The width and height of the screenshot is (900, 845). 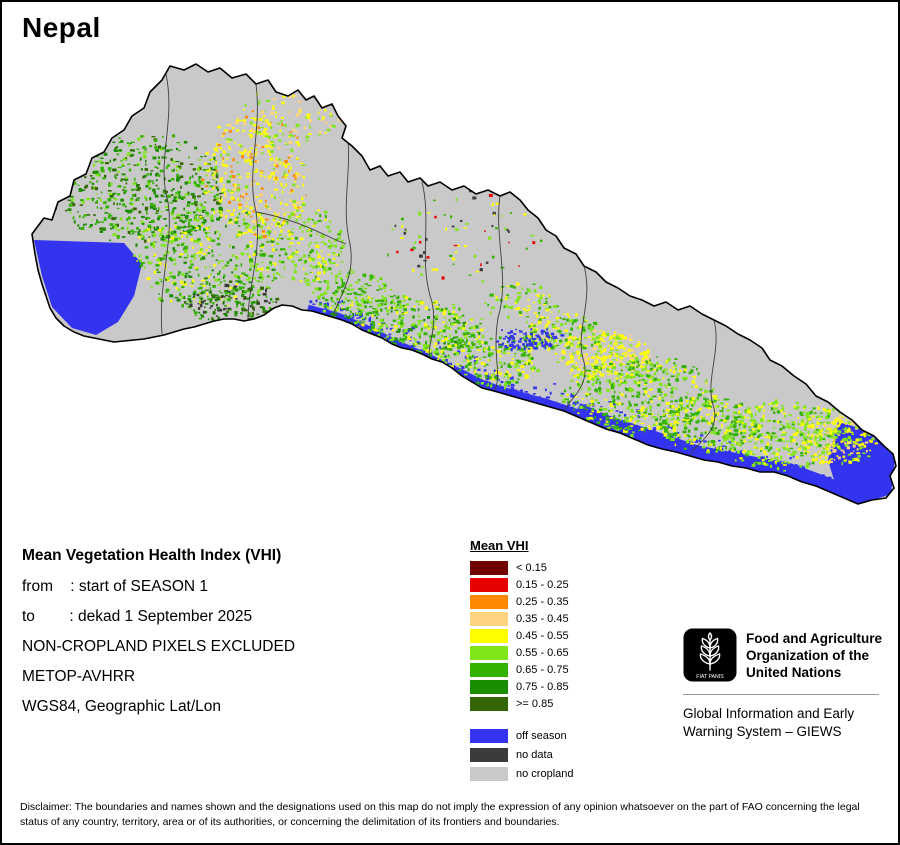 I want to click on fao-motto: FIAT PANIS, so click(x=710, y=677).